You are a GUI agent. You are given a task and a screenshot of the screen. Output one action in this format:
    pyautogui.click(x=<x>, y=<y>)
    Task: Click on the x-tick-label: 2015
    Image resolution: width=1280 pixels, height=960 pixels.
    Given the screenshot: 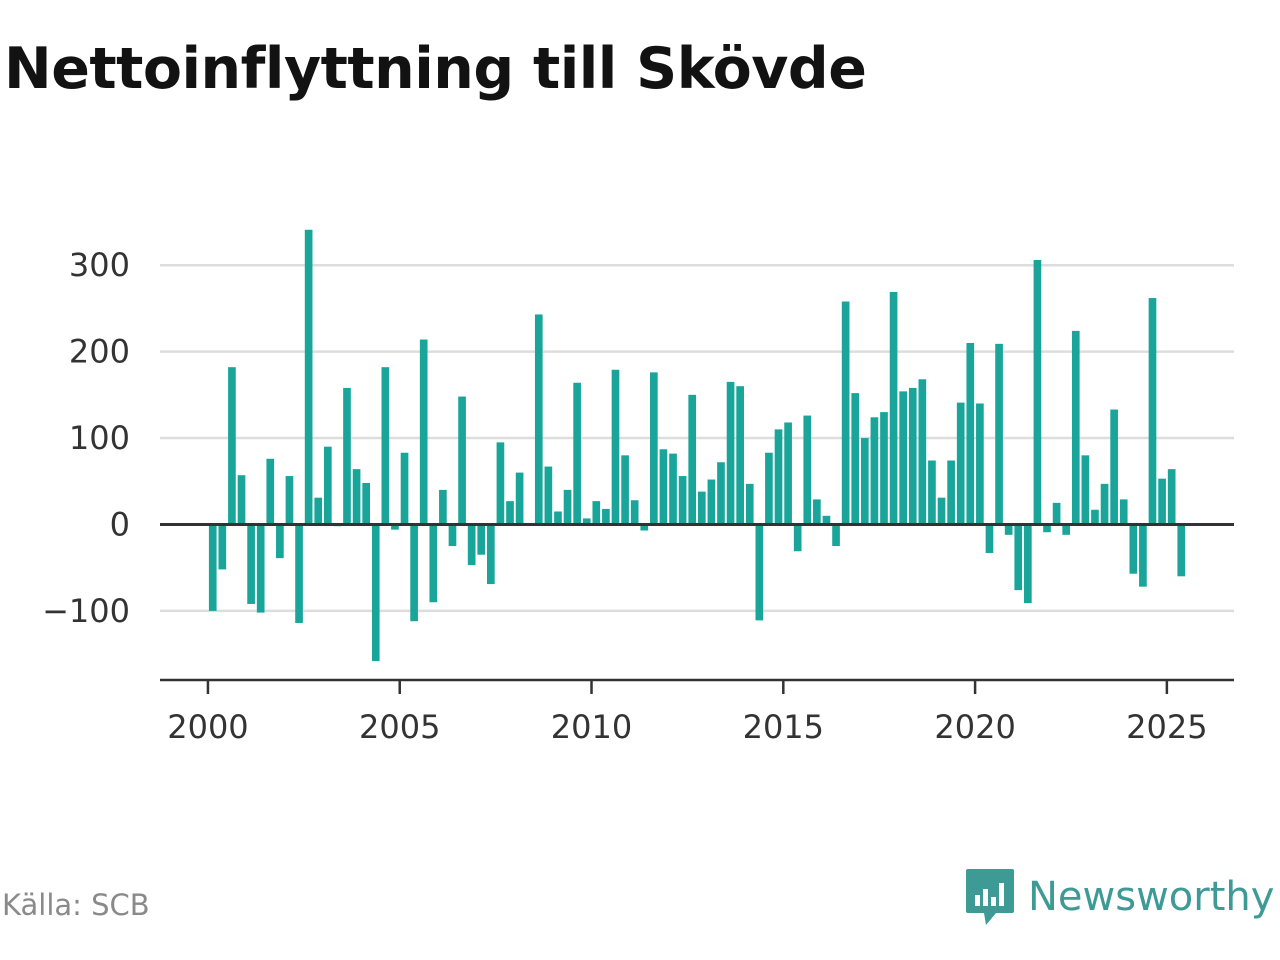 What is the action you would take?
    pyautogui.click(x=783, y=727)
    